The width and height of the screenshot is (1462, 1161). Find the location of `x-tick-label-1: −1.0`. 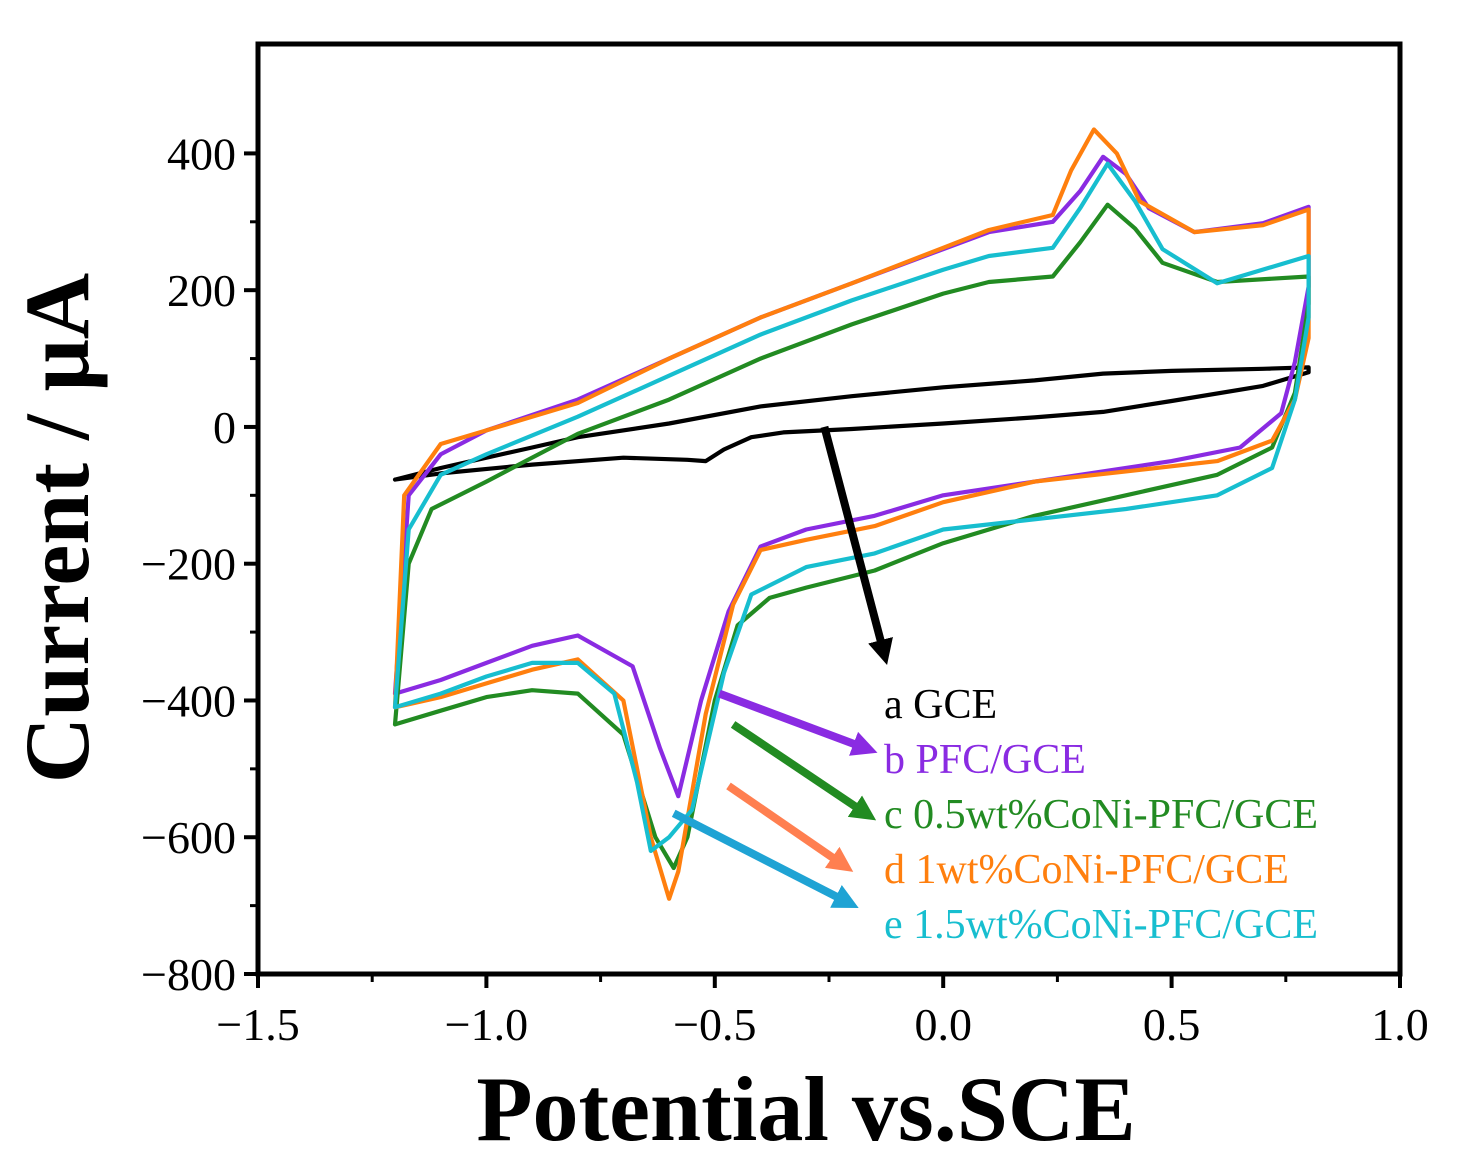

x-tick-label-1: −1.0 is located at coordinates (486, 1024).